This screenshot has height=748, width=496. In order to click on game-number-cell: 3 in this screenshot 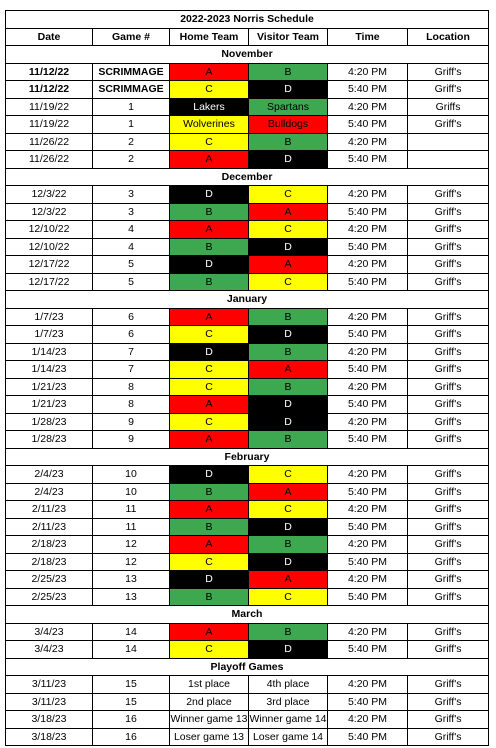, I will do `click(131, 194)`.